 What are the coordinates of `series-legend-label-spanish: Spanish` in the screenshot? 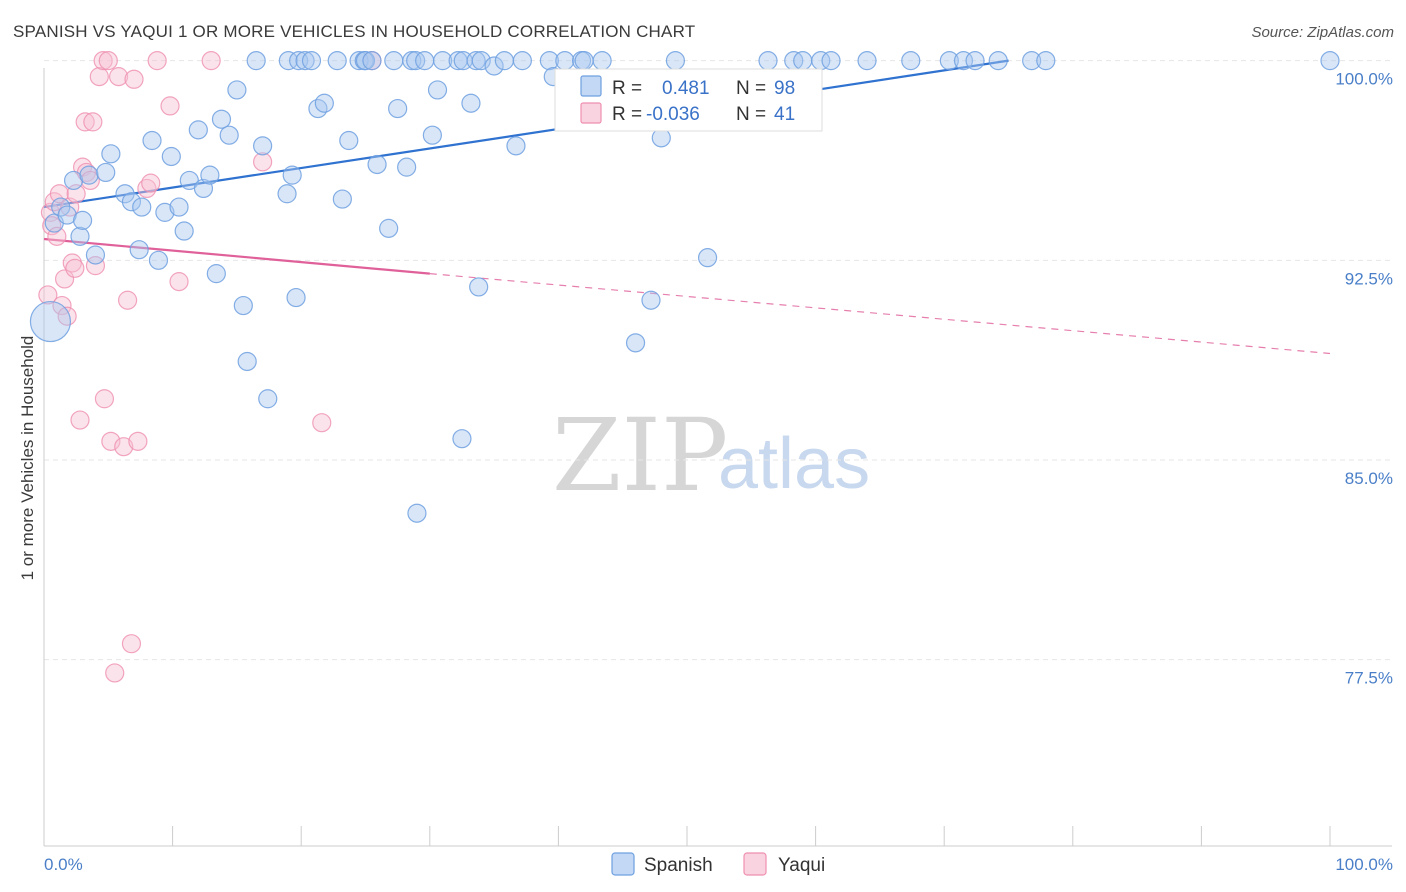 It's located at (678, 865).